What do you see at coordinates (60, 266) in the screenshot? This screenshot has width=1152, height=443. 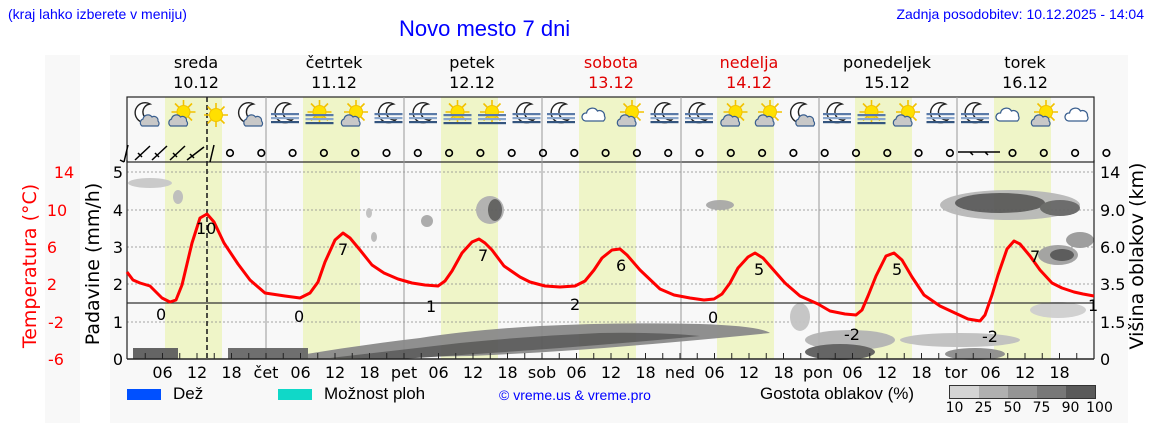 I see `temperature-ticks: 14 10 6 2 -2 -6` at bounding box center [60, 266].